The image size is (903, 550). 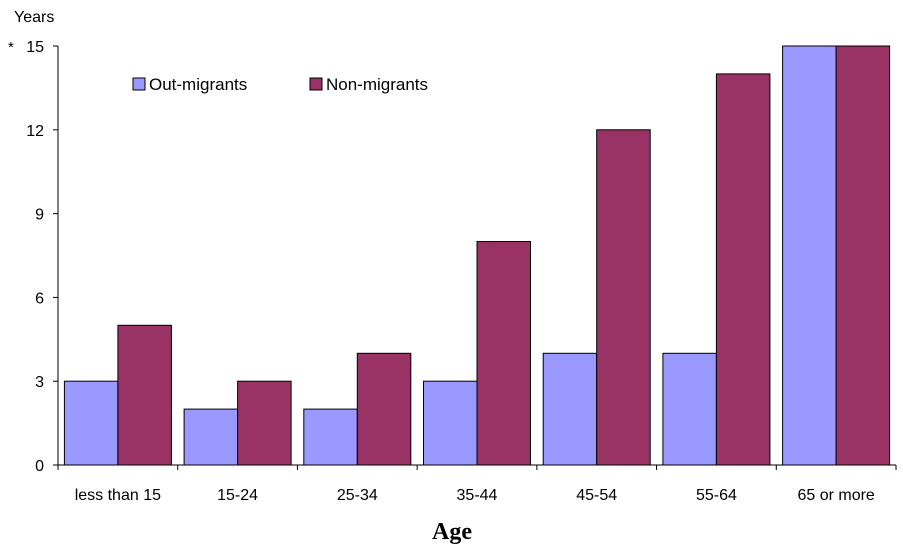 I want to click on x-tick-label: 15-24, so click(x=237, y=495).